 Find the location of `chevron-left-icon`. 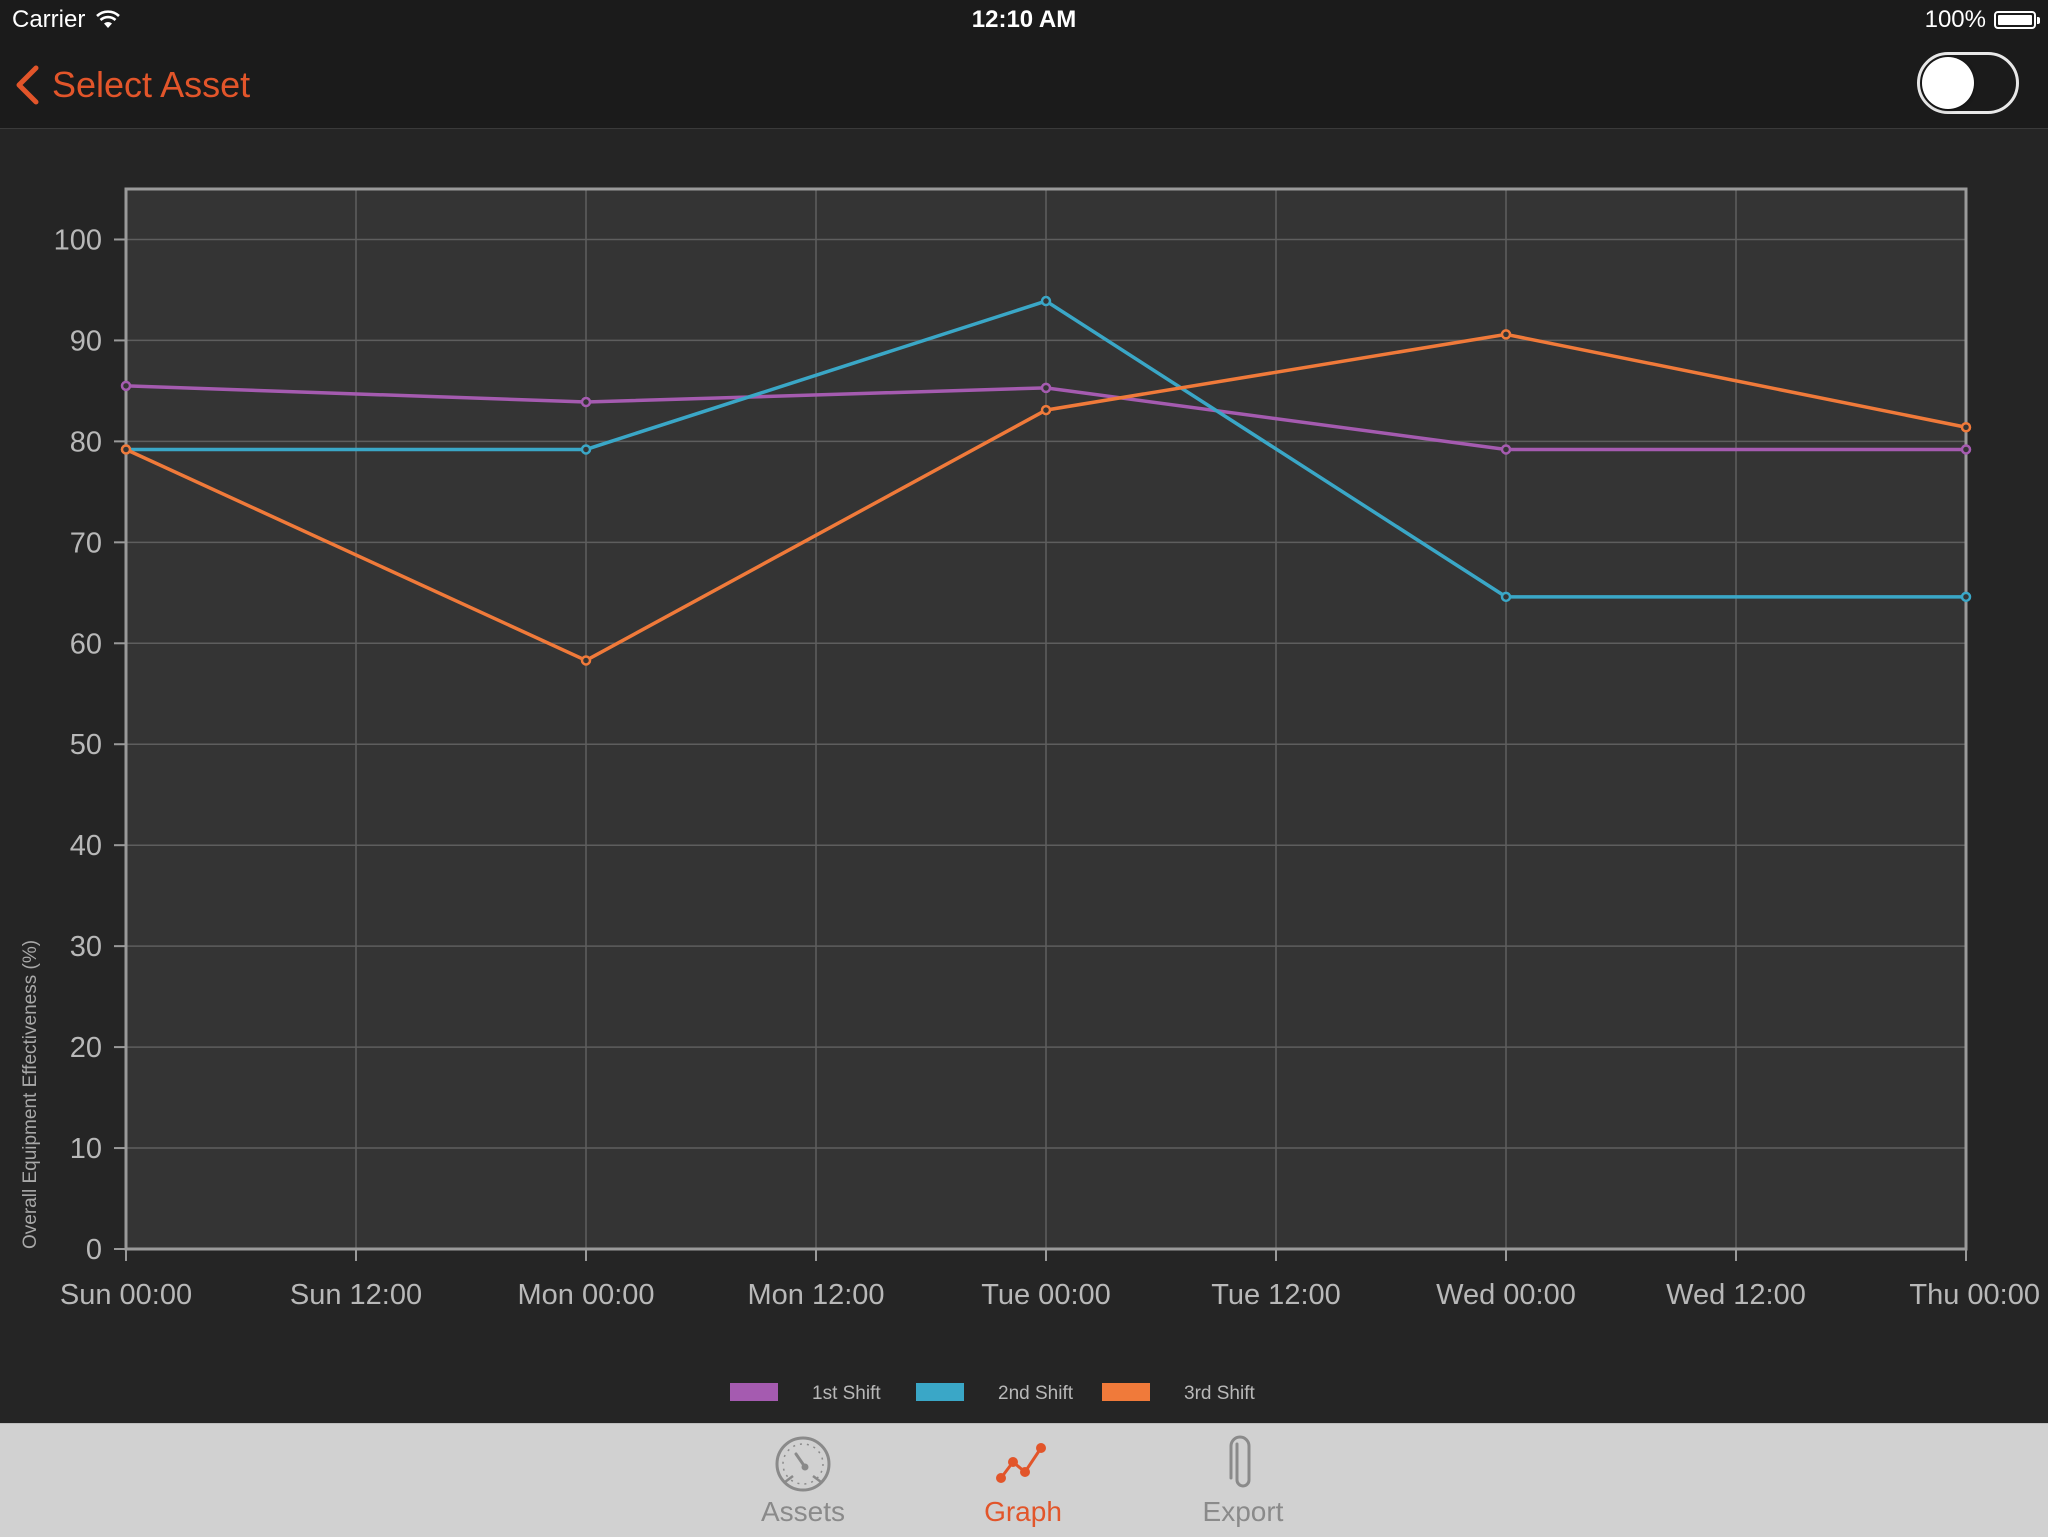

chevron-left-icon is located at coordinates (27, 85).